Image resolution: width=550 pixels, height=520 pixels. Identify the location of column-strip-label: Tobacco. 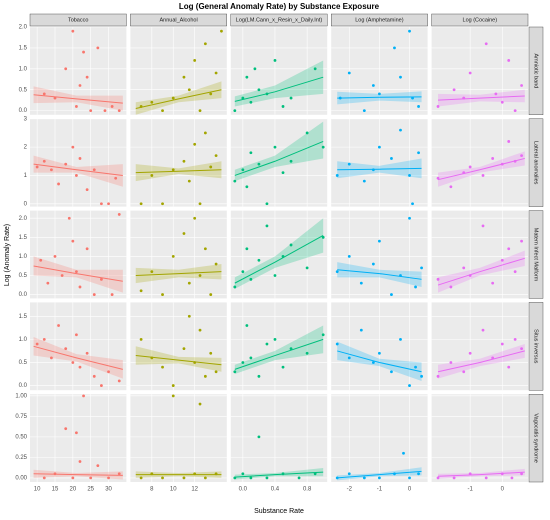
(78, 20).